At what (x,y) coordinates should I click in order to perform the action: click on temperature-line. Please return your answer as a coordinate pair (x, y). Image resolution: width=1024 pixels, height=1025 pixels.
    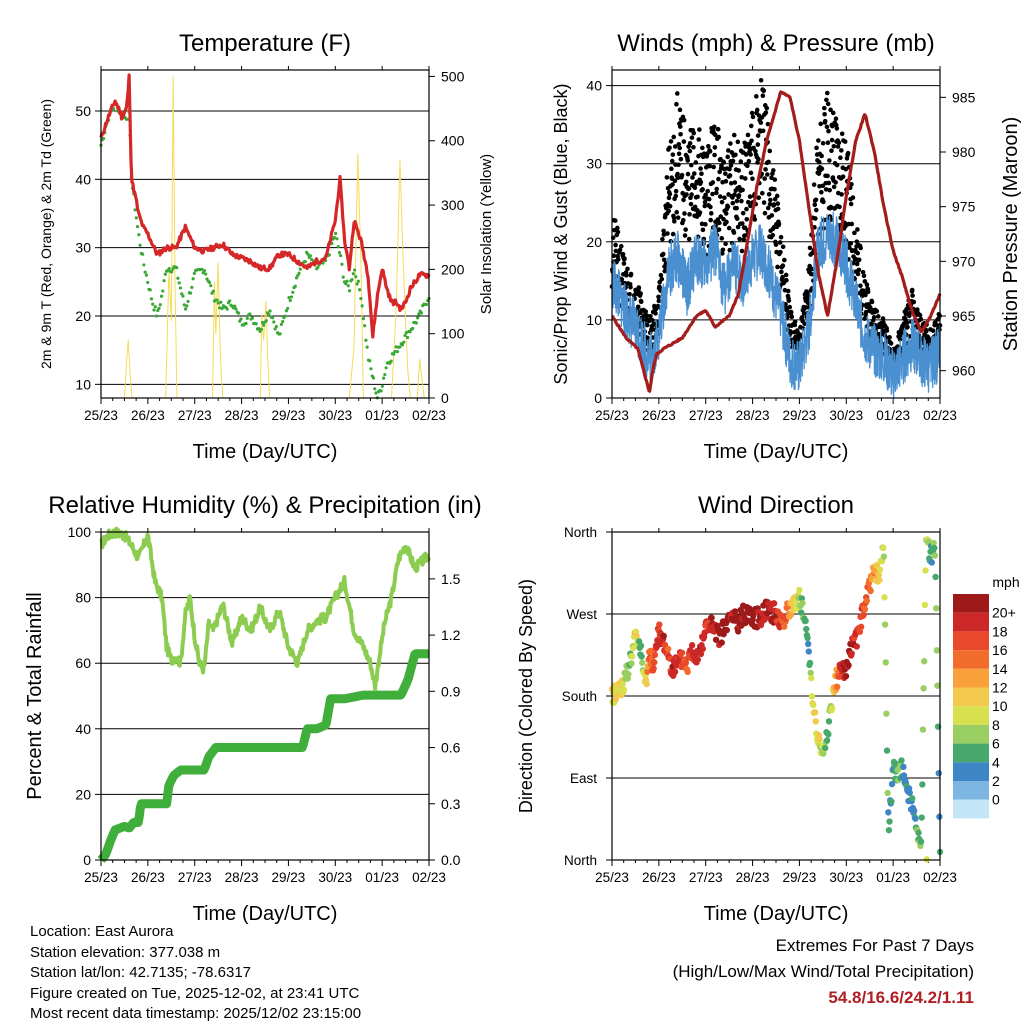
    Looking at the image, I should click on (265, 206).